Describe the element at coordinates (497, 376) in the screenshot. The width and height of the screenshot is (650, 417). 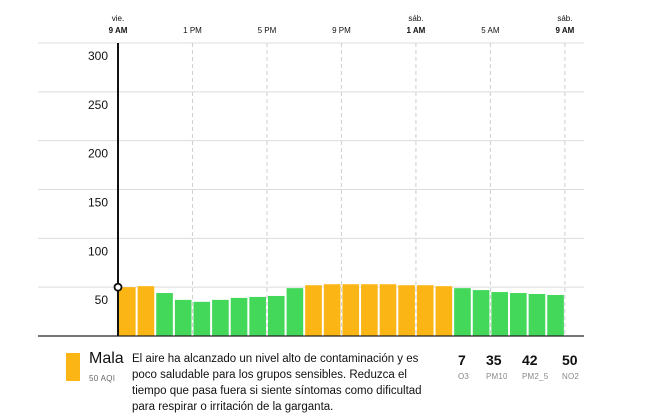
I see `pollutant-name: PM10` at that location.